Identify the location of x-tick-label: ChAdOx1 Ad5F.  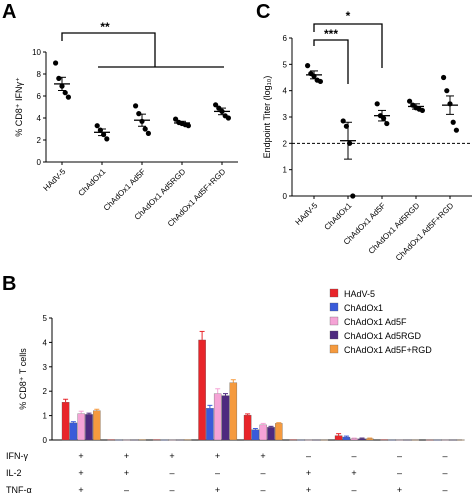
(125, 190).